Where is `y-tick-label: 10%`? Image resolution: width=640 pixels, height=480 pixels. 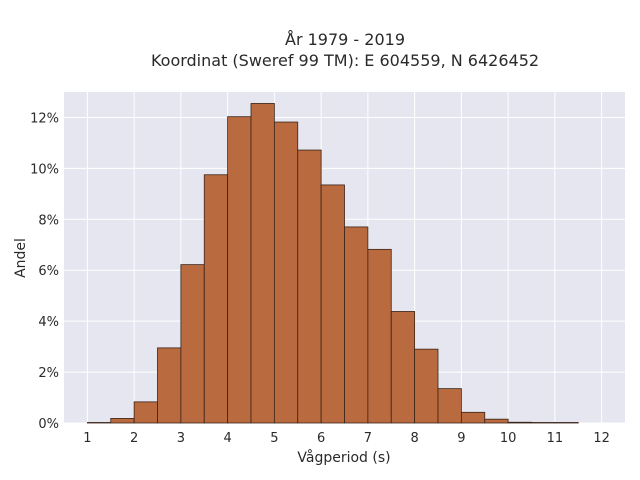
y-tick-label: 10% is located at coordinates (44, 169).